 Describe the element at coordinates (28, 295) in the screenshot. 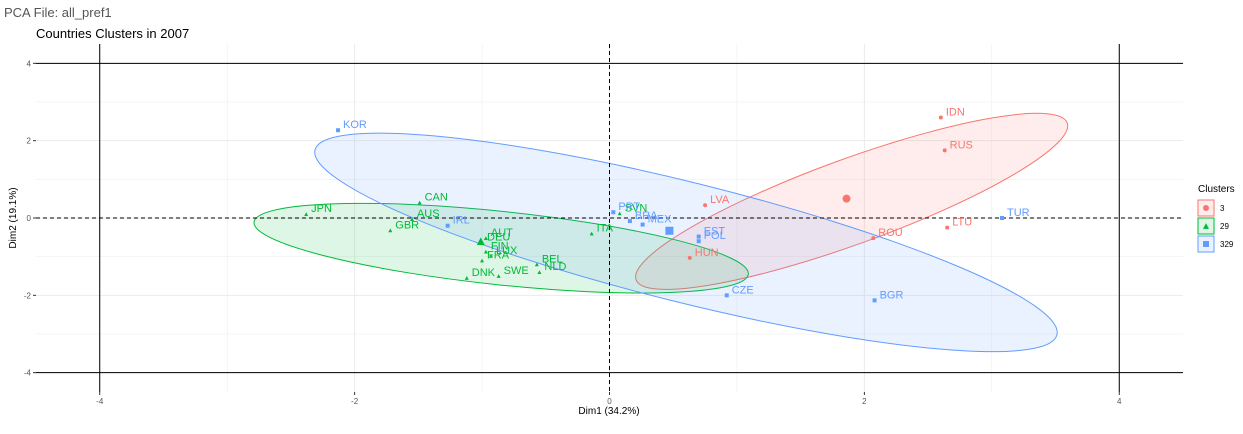

I see `y-tick-label: -2` at that location.